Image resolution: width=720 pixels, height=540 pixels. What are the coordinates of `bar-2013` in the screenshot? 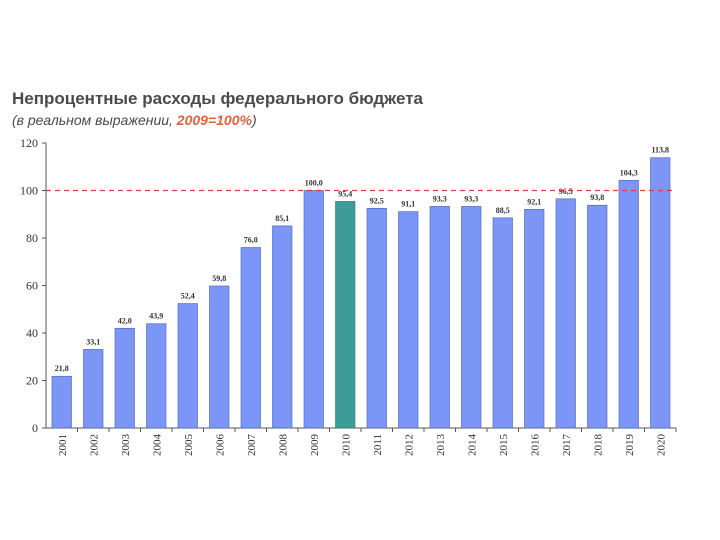 It's located at (439, 317).